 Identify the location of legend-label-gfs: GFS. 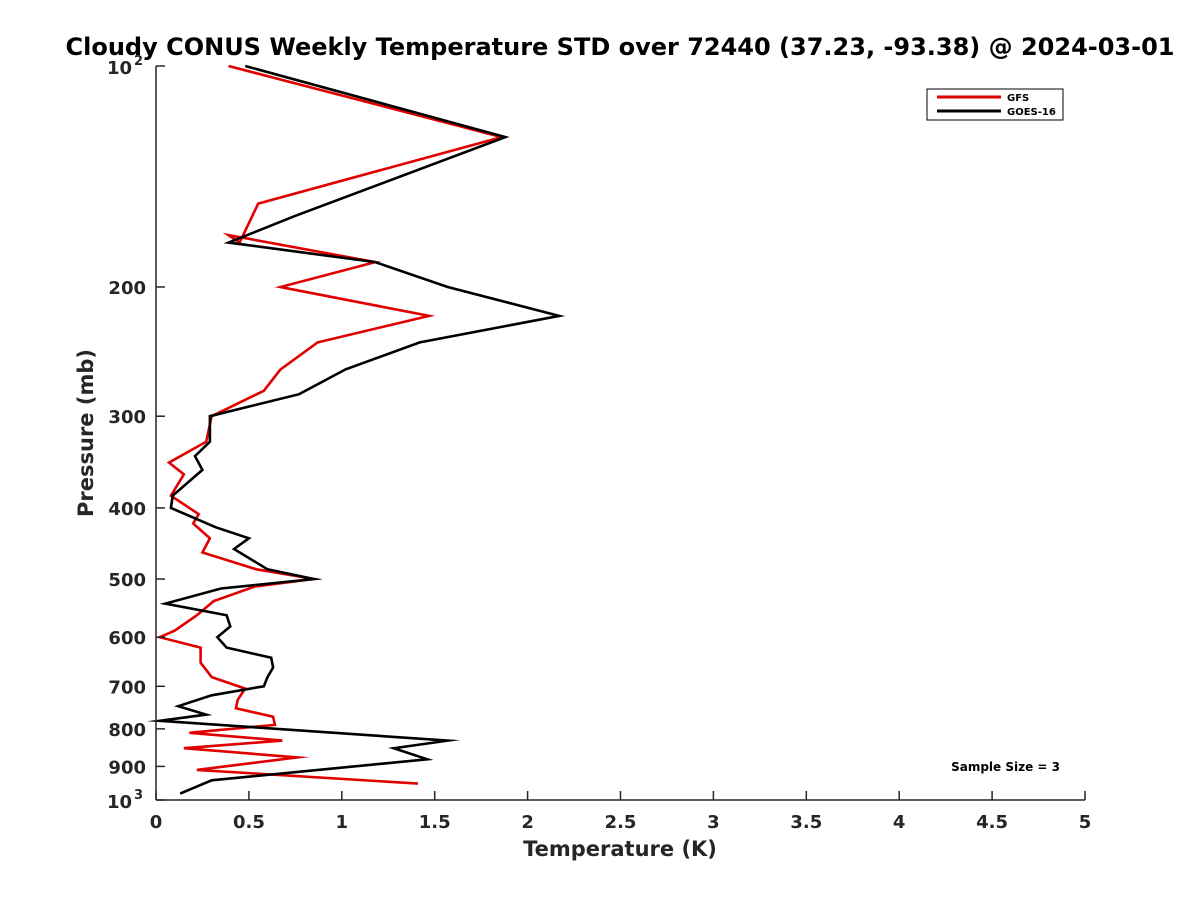
(1018, 98).